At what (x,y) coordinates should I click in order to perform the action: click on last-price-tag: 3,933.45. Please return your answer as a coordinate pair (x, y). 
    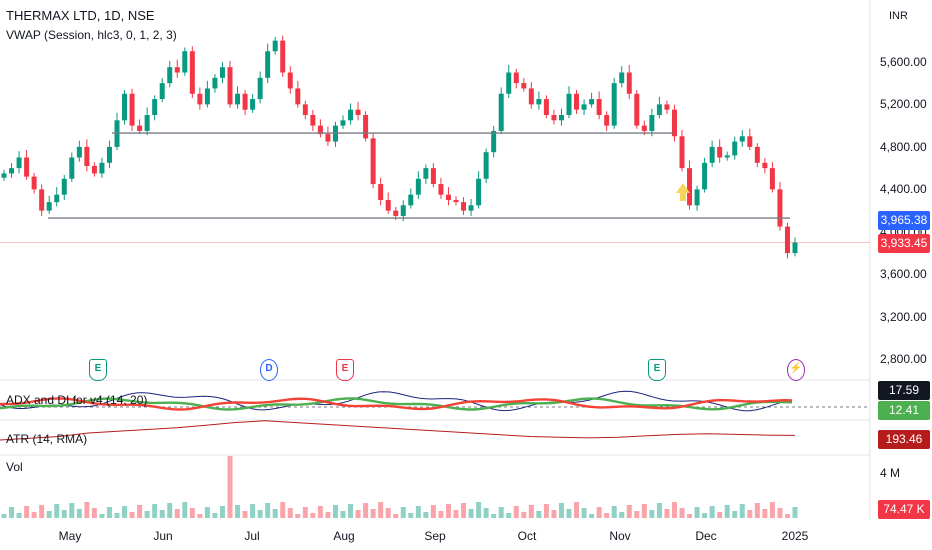
    Looking at the image, I should click on (904, 243).